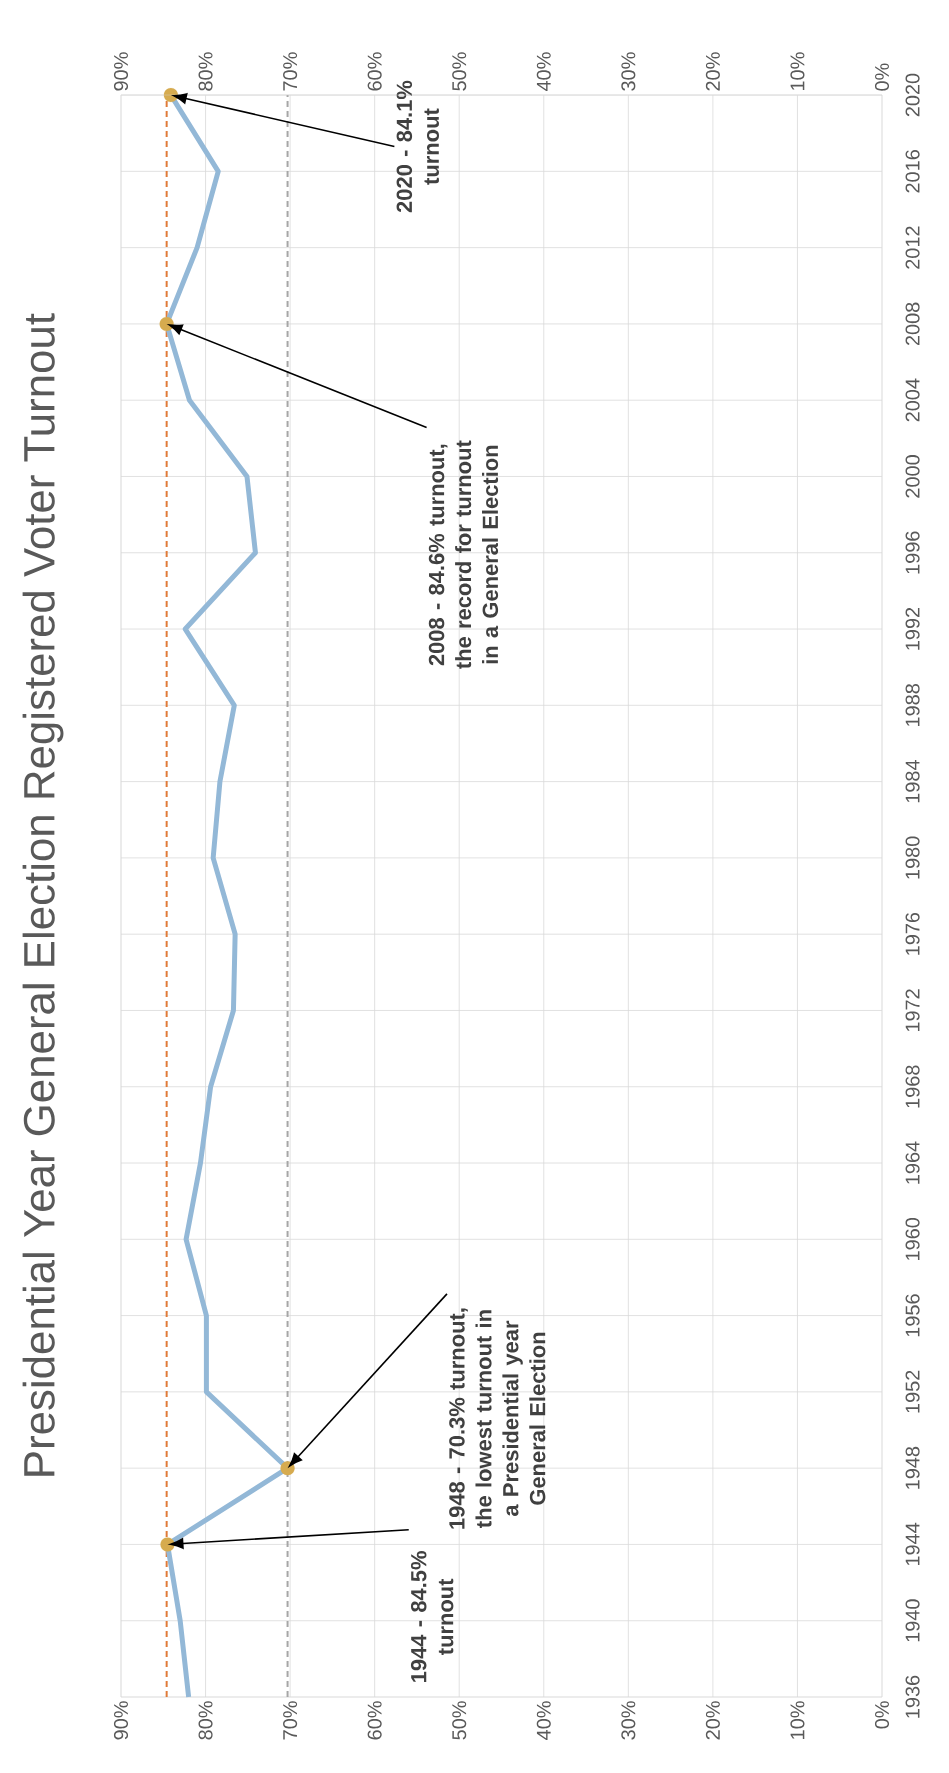 The image size is (949, 1773). Describe the element at coordinates (432, 1616) in the screenshot. I see `annotation: 1944 - 84.5% turnout` at that location.